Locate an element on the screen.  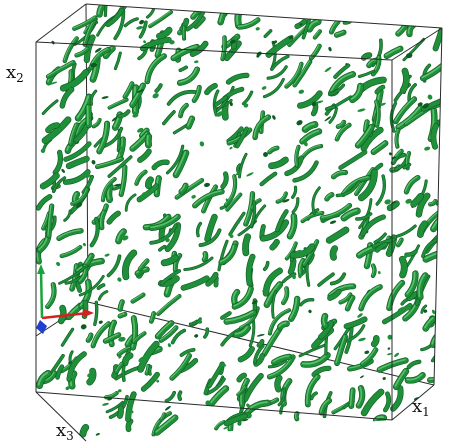
vortex-tube-shadow is located at coordinates (198, 264).